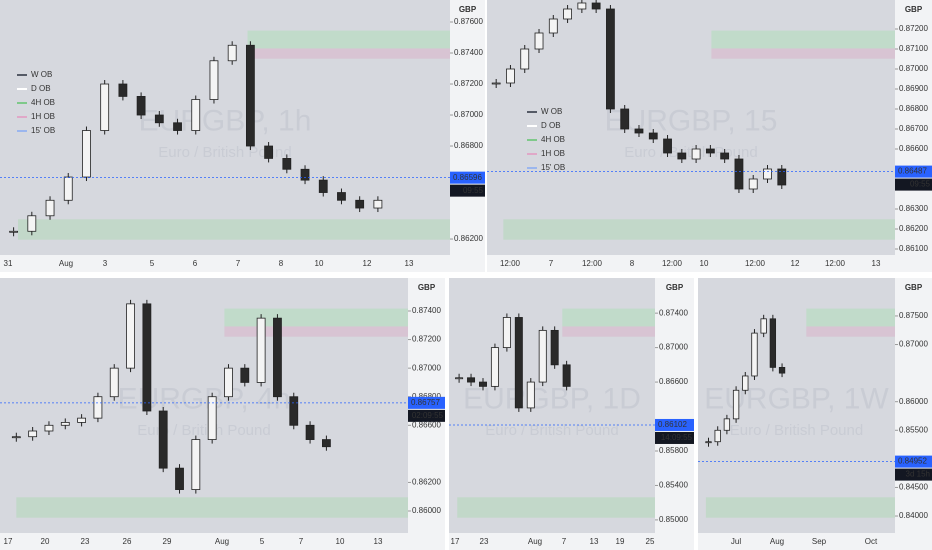 The height and width of the screenshot is (550, 932). I want to click on price-tag: 0.86102, so click(672, 424).